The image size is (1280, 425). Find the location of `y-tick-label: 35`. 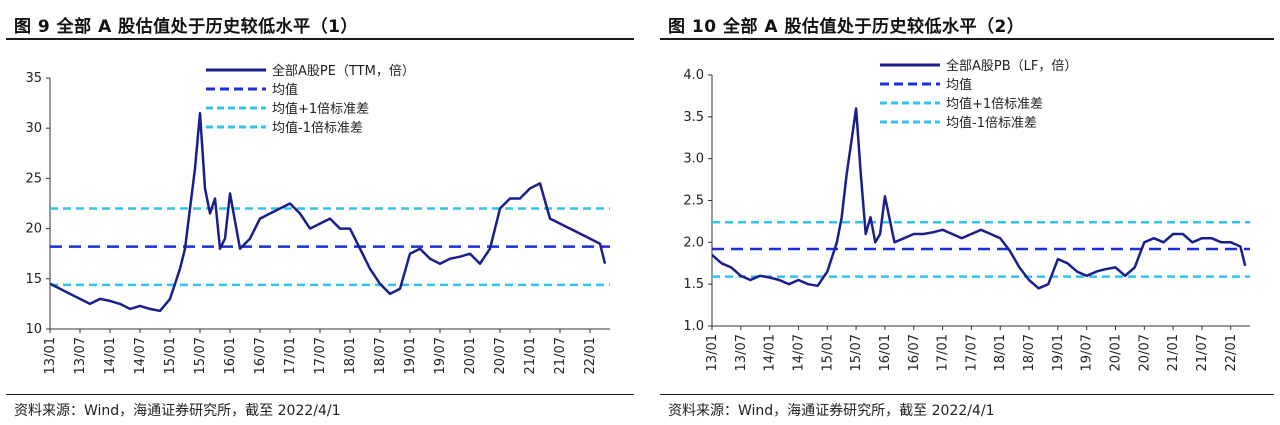

y-tick-label: 35 is located at coordinates (33, 78).